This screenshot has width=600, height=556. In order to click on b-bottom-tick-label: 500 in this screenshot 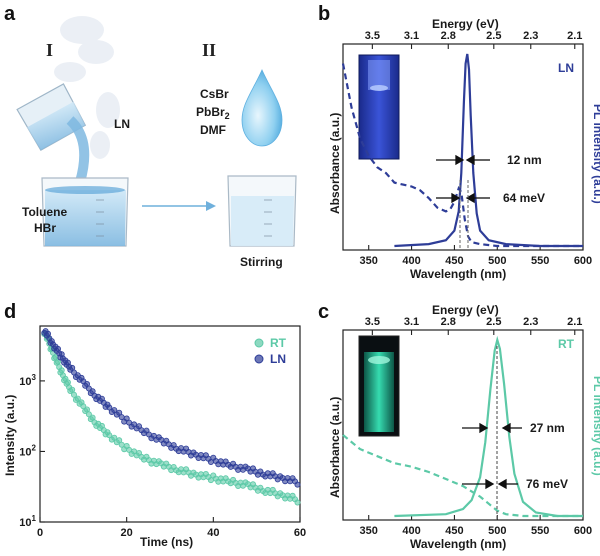, I will do `click(497, 261)`.